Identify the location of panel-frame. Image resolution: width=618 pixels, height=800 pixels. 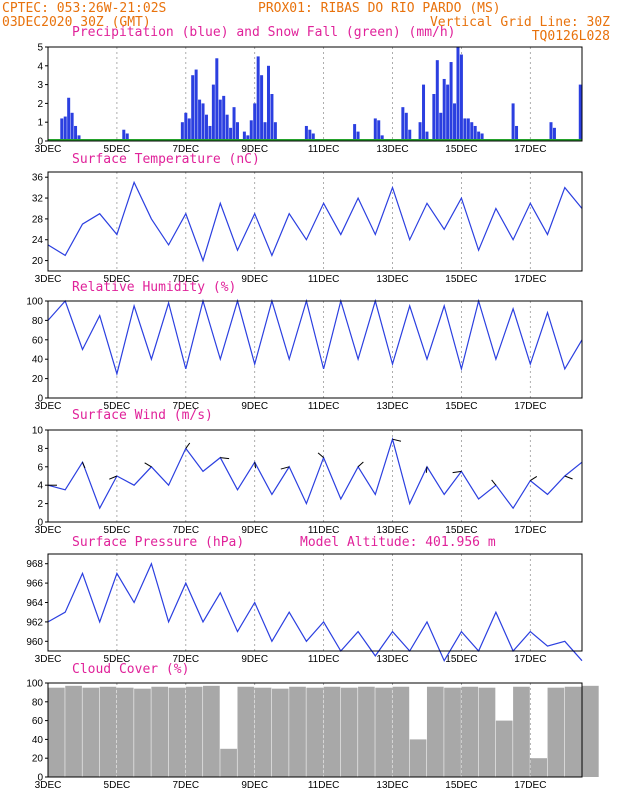
(315, 730).